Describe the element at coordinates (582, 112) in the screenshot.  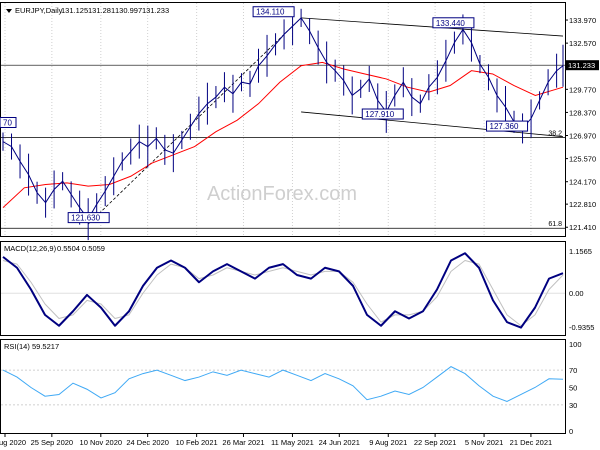
I see `price-y-tick-label: 128.370` at that location.